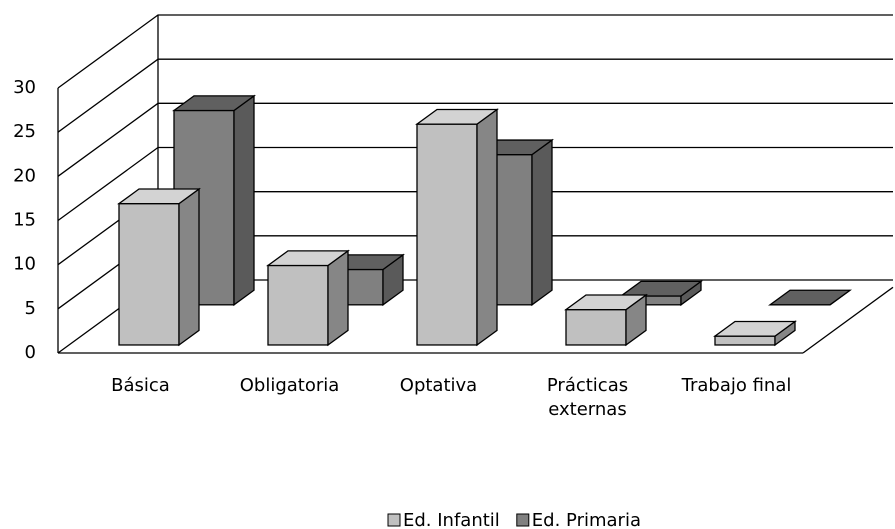  Describe the element at coordinates (451, 519) in the screenshot. I see `legend-label: Ed. Infantil` at that location.